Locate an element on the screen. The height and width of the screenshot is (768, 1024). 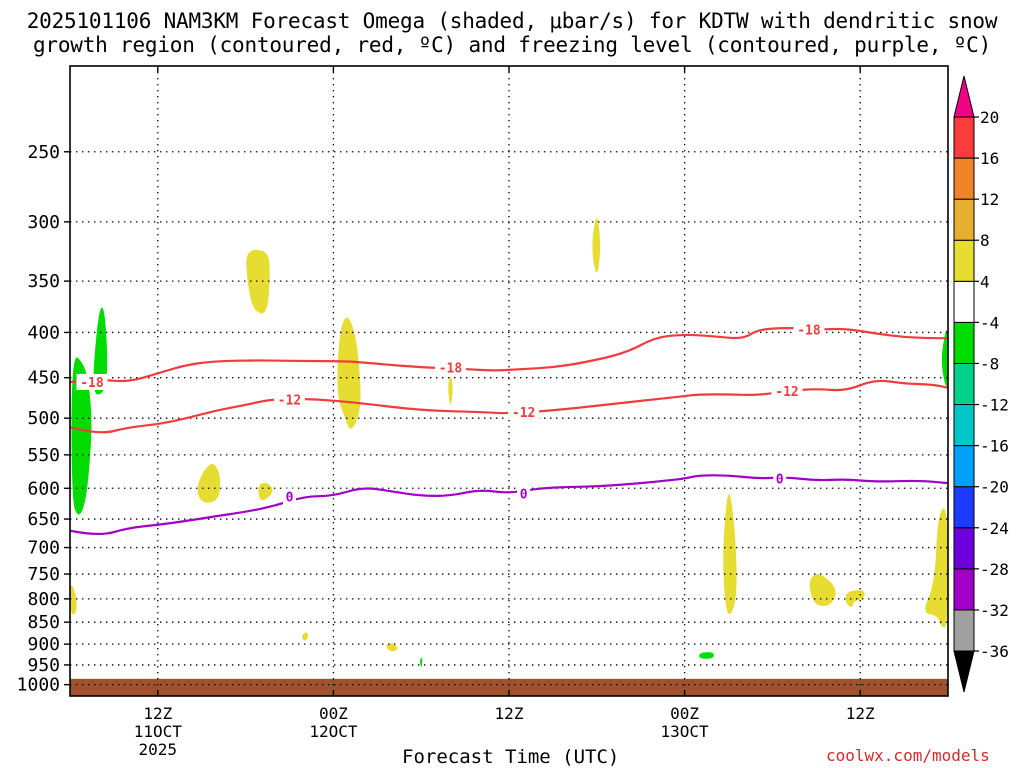
colorbar-label: -20 is located at coordinates (994, 487).